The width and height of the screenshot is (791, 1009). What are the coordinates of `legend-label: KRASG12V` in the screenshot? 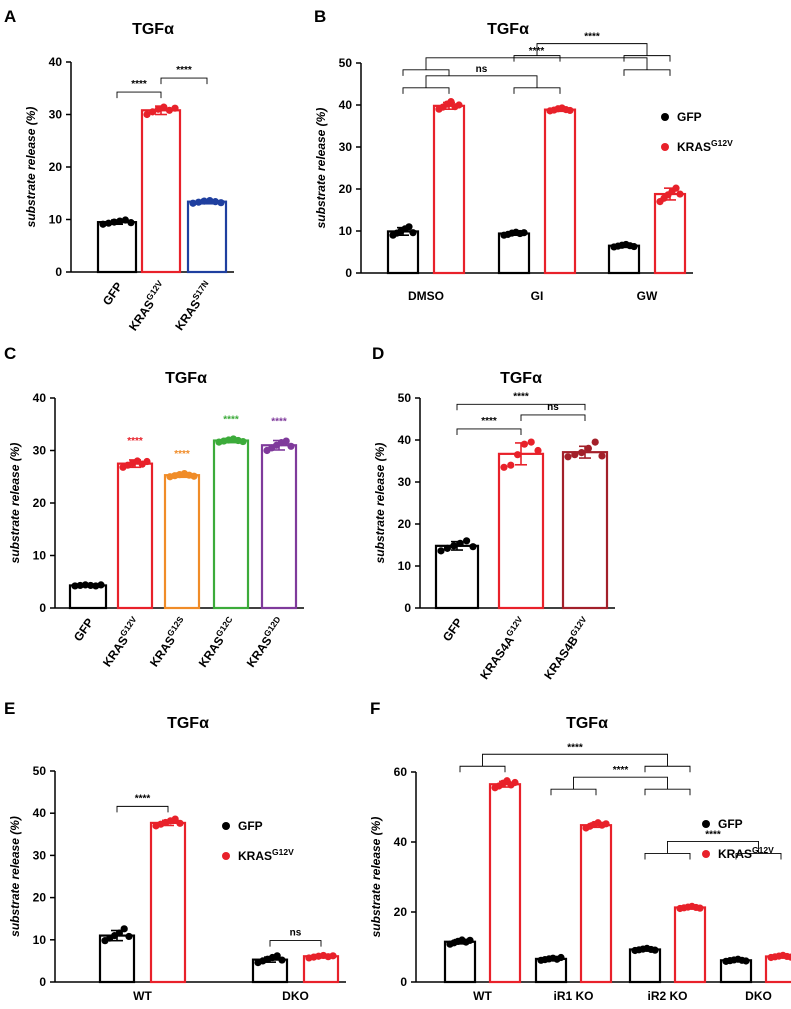 It's located at (705, 146).